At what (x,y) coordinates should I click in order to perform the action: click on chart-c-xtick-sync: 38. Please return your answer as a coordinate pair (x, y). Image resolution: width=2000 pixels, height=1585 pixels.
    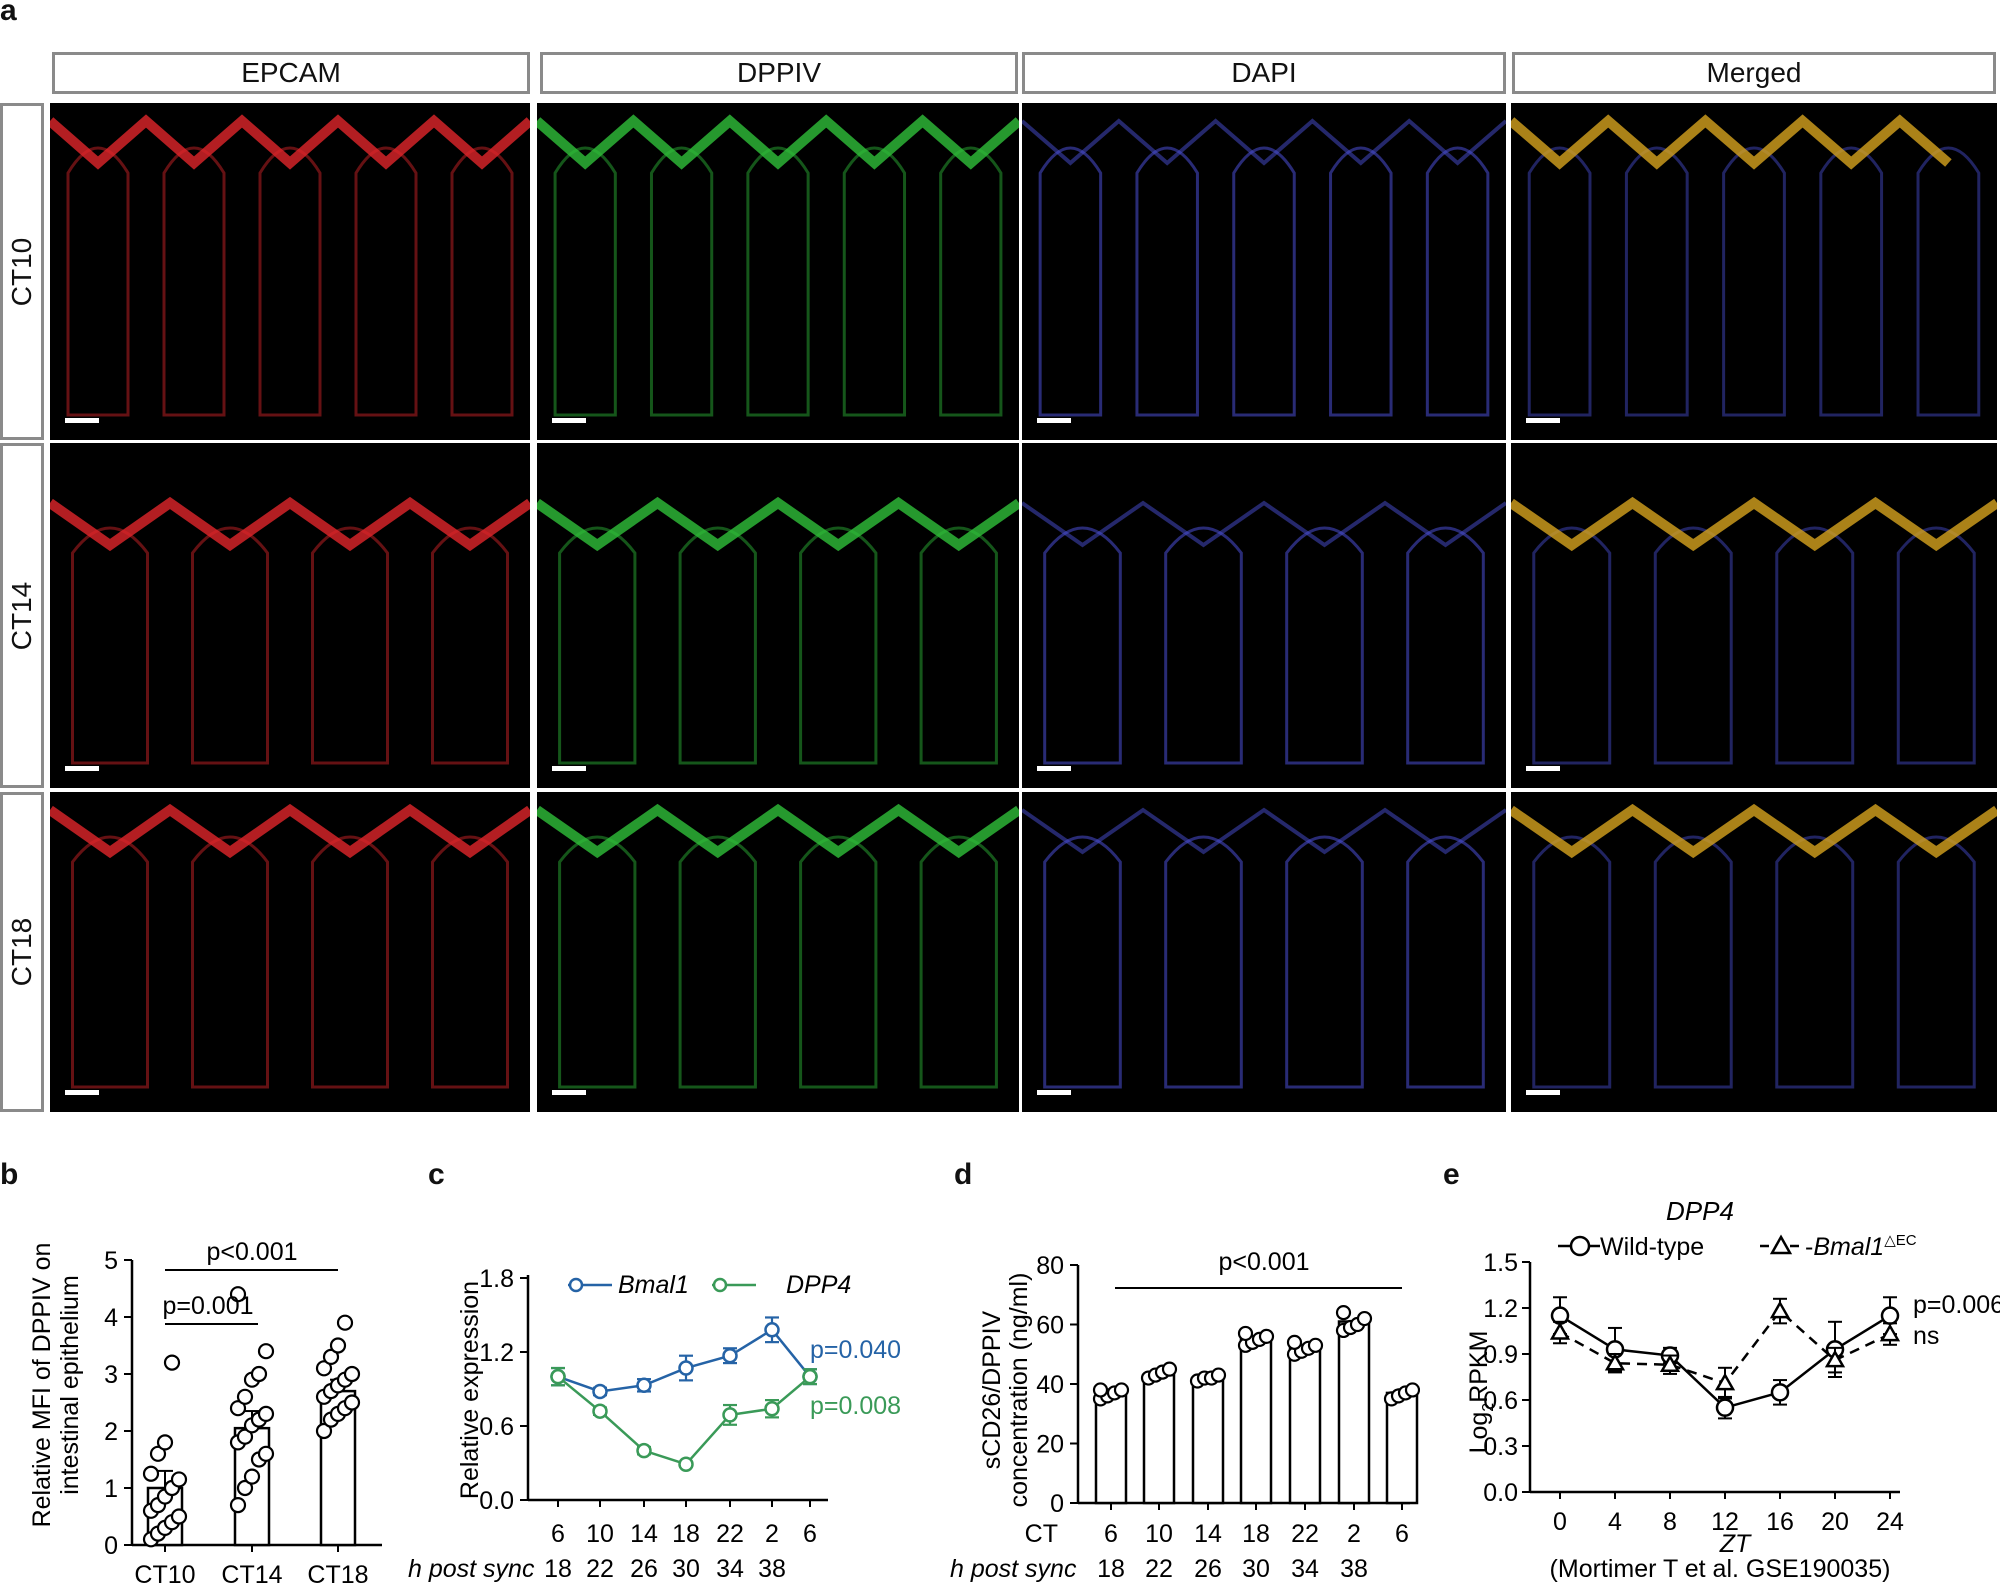
    Looking at the image, I should click on (772, 1569).